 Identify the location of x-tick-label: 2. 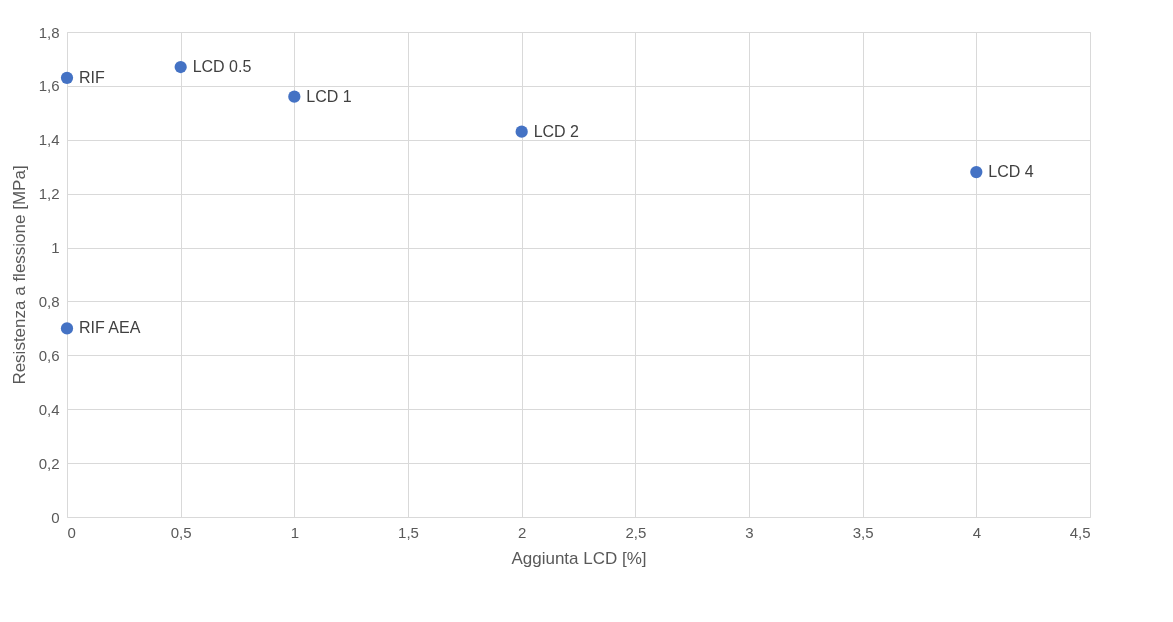
(522, 532).